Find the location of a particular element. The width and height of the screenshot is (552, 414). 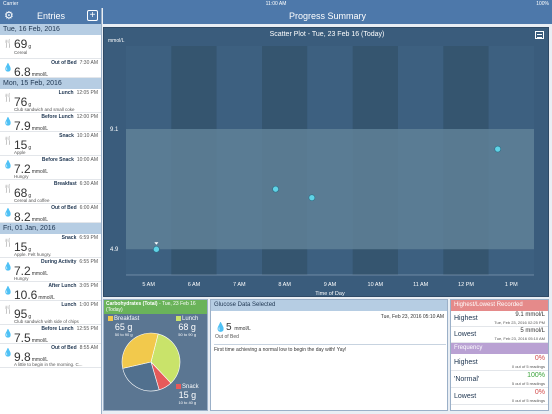

chart-menu-icon is located at coordinates (539, 35).